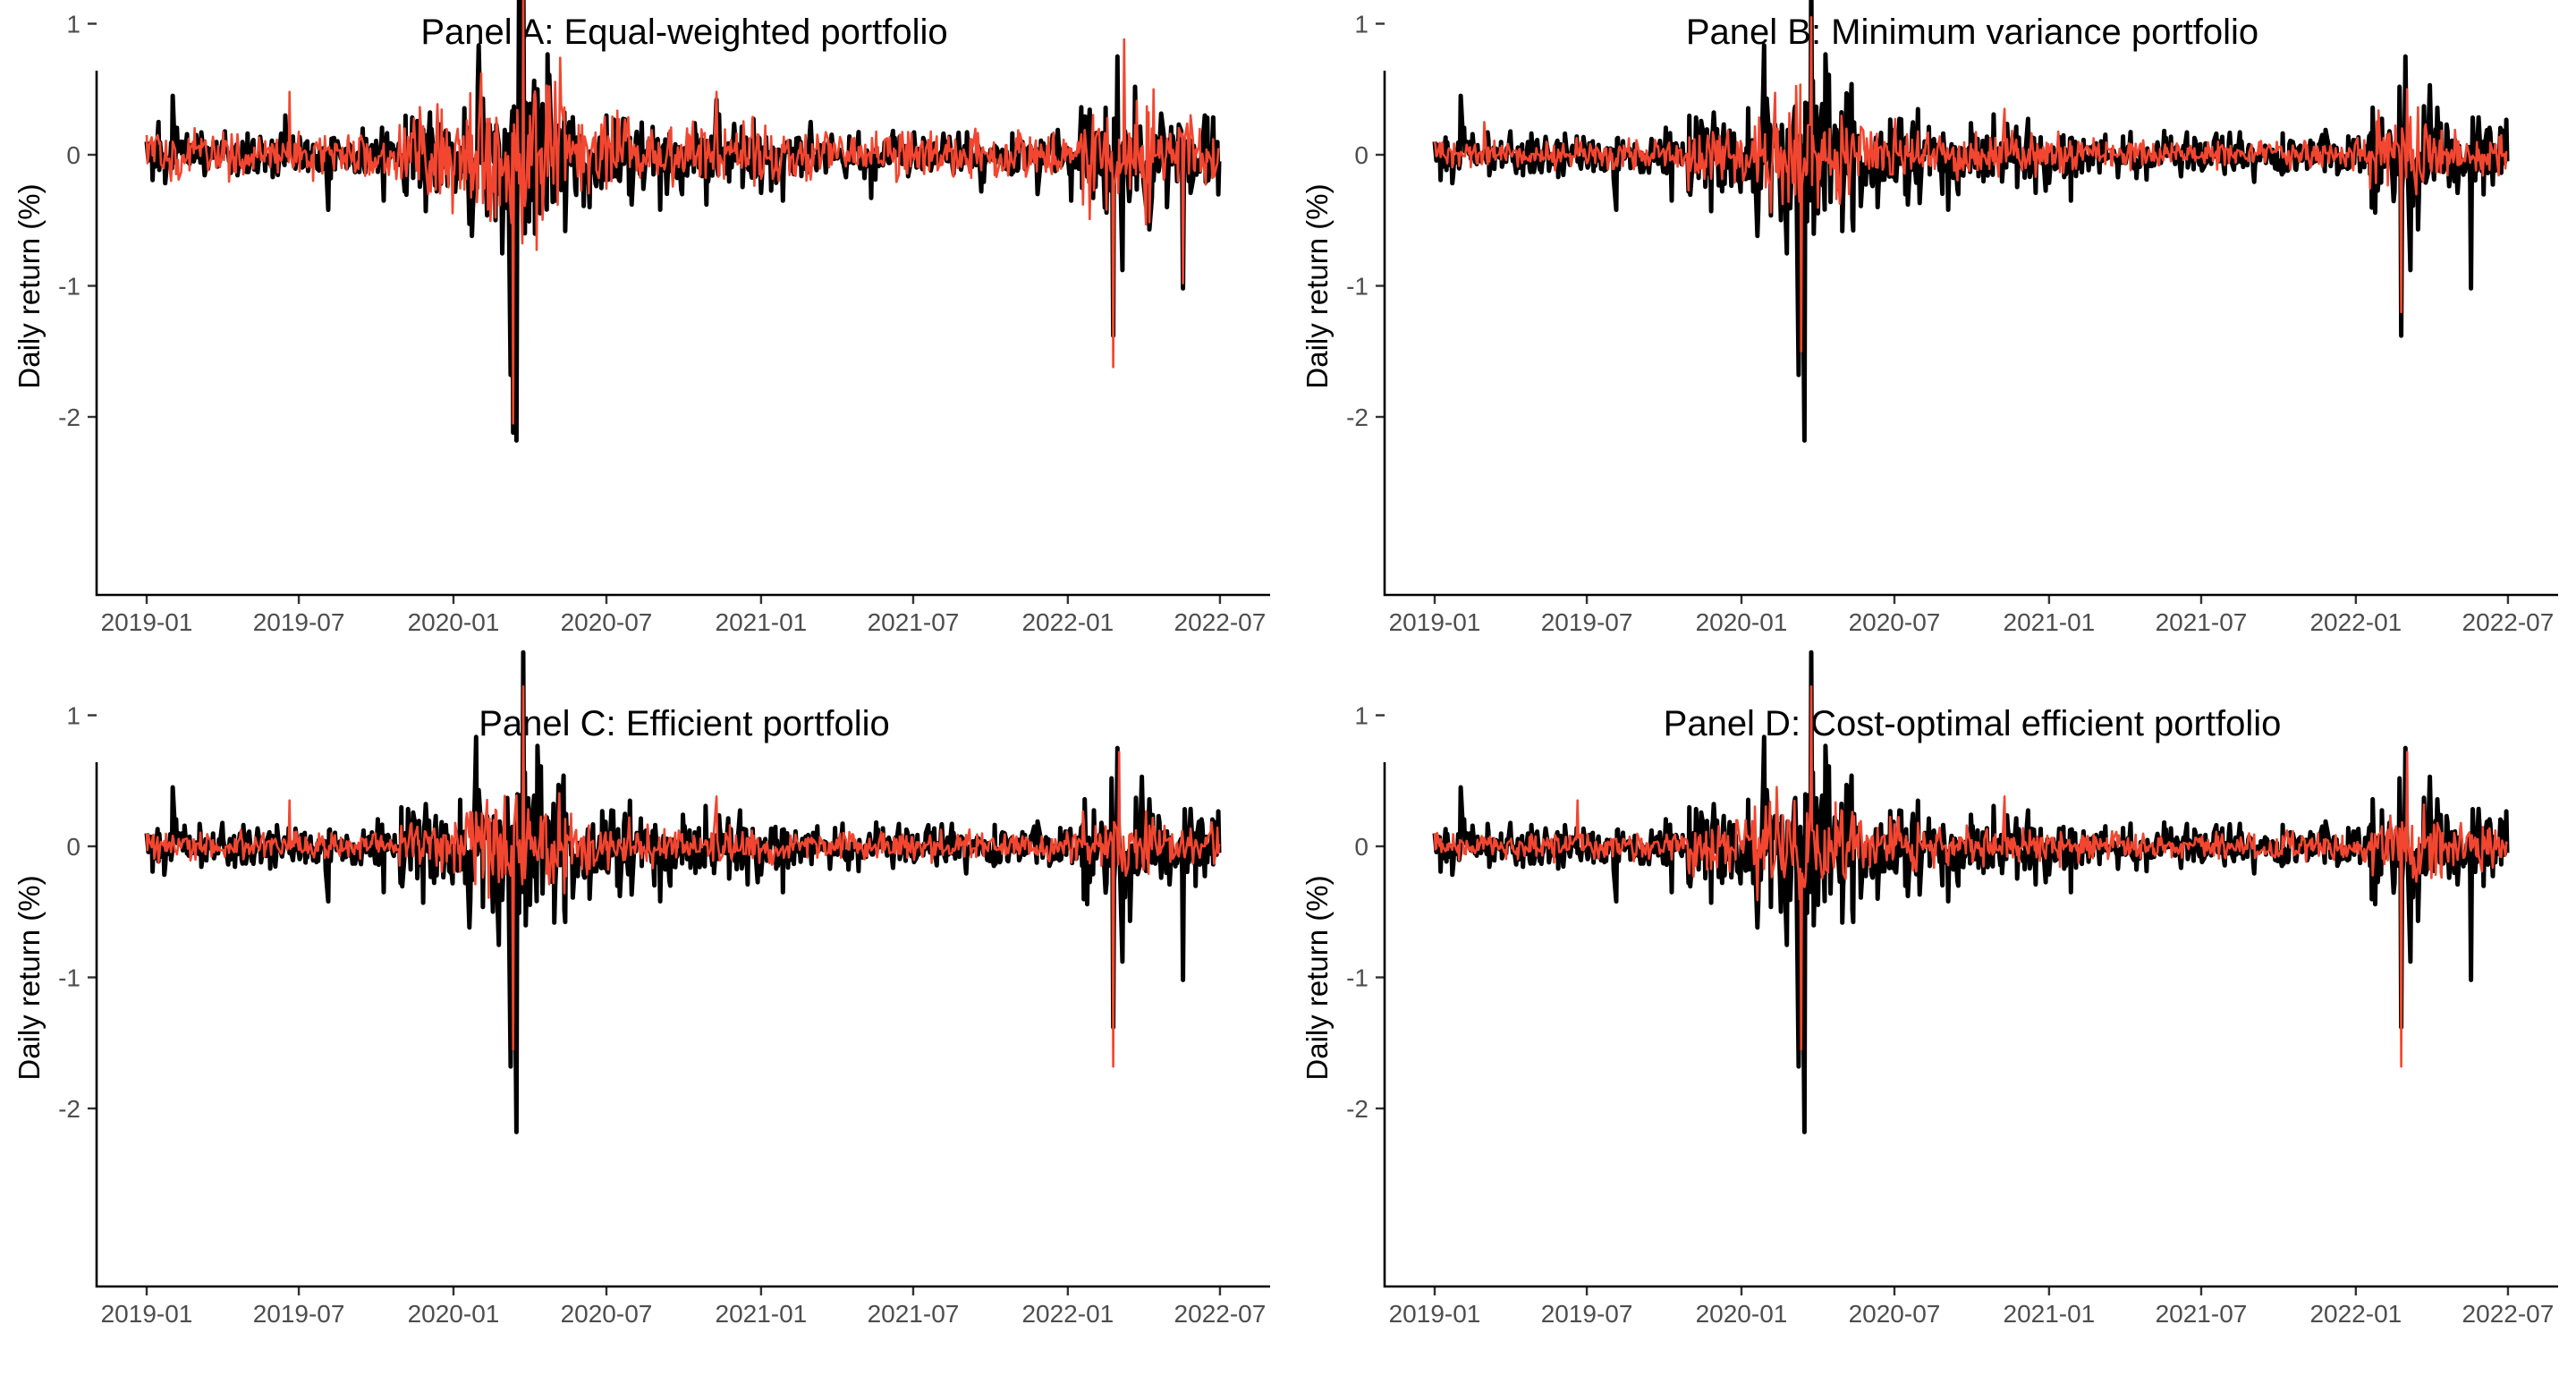  I want to click on panel-d-x-tick-label: 2022-07, so click(2508, 1314).